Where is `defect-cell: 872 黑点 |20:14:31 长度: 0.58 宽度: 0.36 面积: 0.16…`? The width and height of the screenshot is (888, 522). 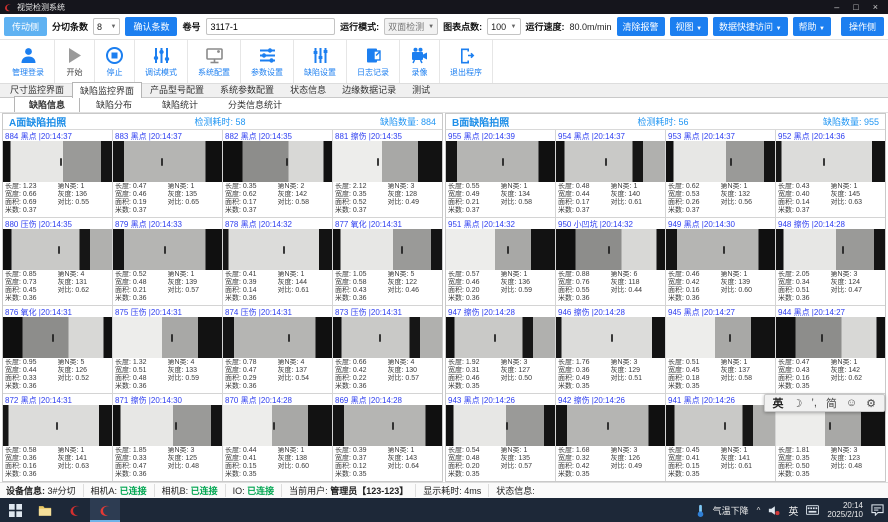
defect-cell: 872 黑点 |20:14:31 长度: 0.58 宽度: 0.36 面积: 0.16… is located at coordinates (57, 437).